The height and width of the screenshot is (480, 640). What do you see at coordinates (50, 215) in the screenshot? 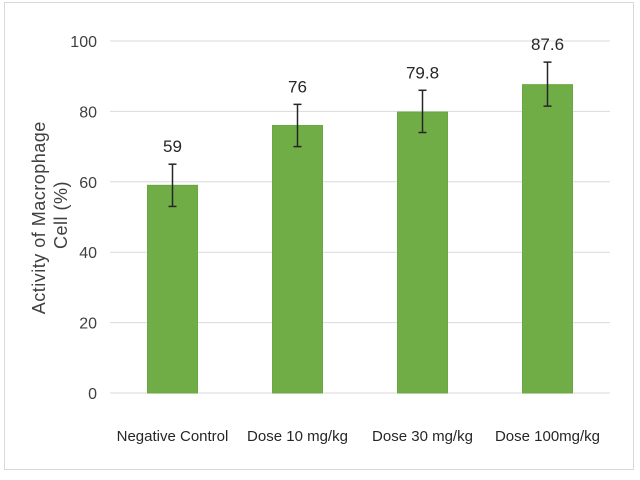
I see `y-axis-title: Activity of Macrophage Cell (%)` at bounding box center [50, 215].